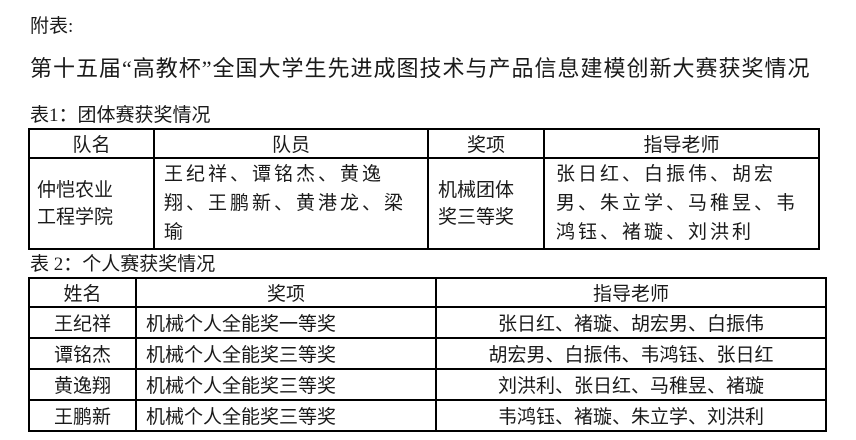 Image resolution: width=856 pixels, height=440 pixels. Describe the element at coordinates (486, 203) in the screenshot. I see `team-award-cell: 机械团体 奖三等奖` at that location.